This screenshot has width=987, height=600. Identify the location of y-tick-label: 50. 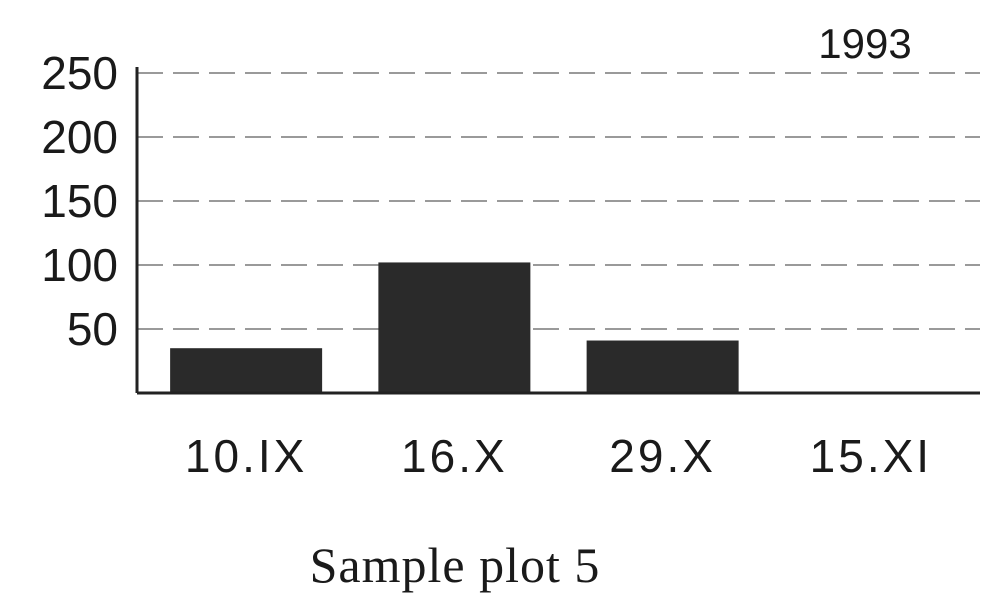
(92, 329).